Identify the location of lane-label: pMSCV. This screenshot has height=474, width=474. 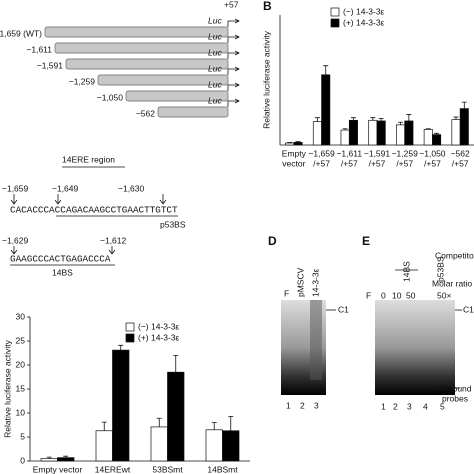
(300, 282).